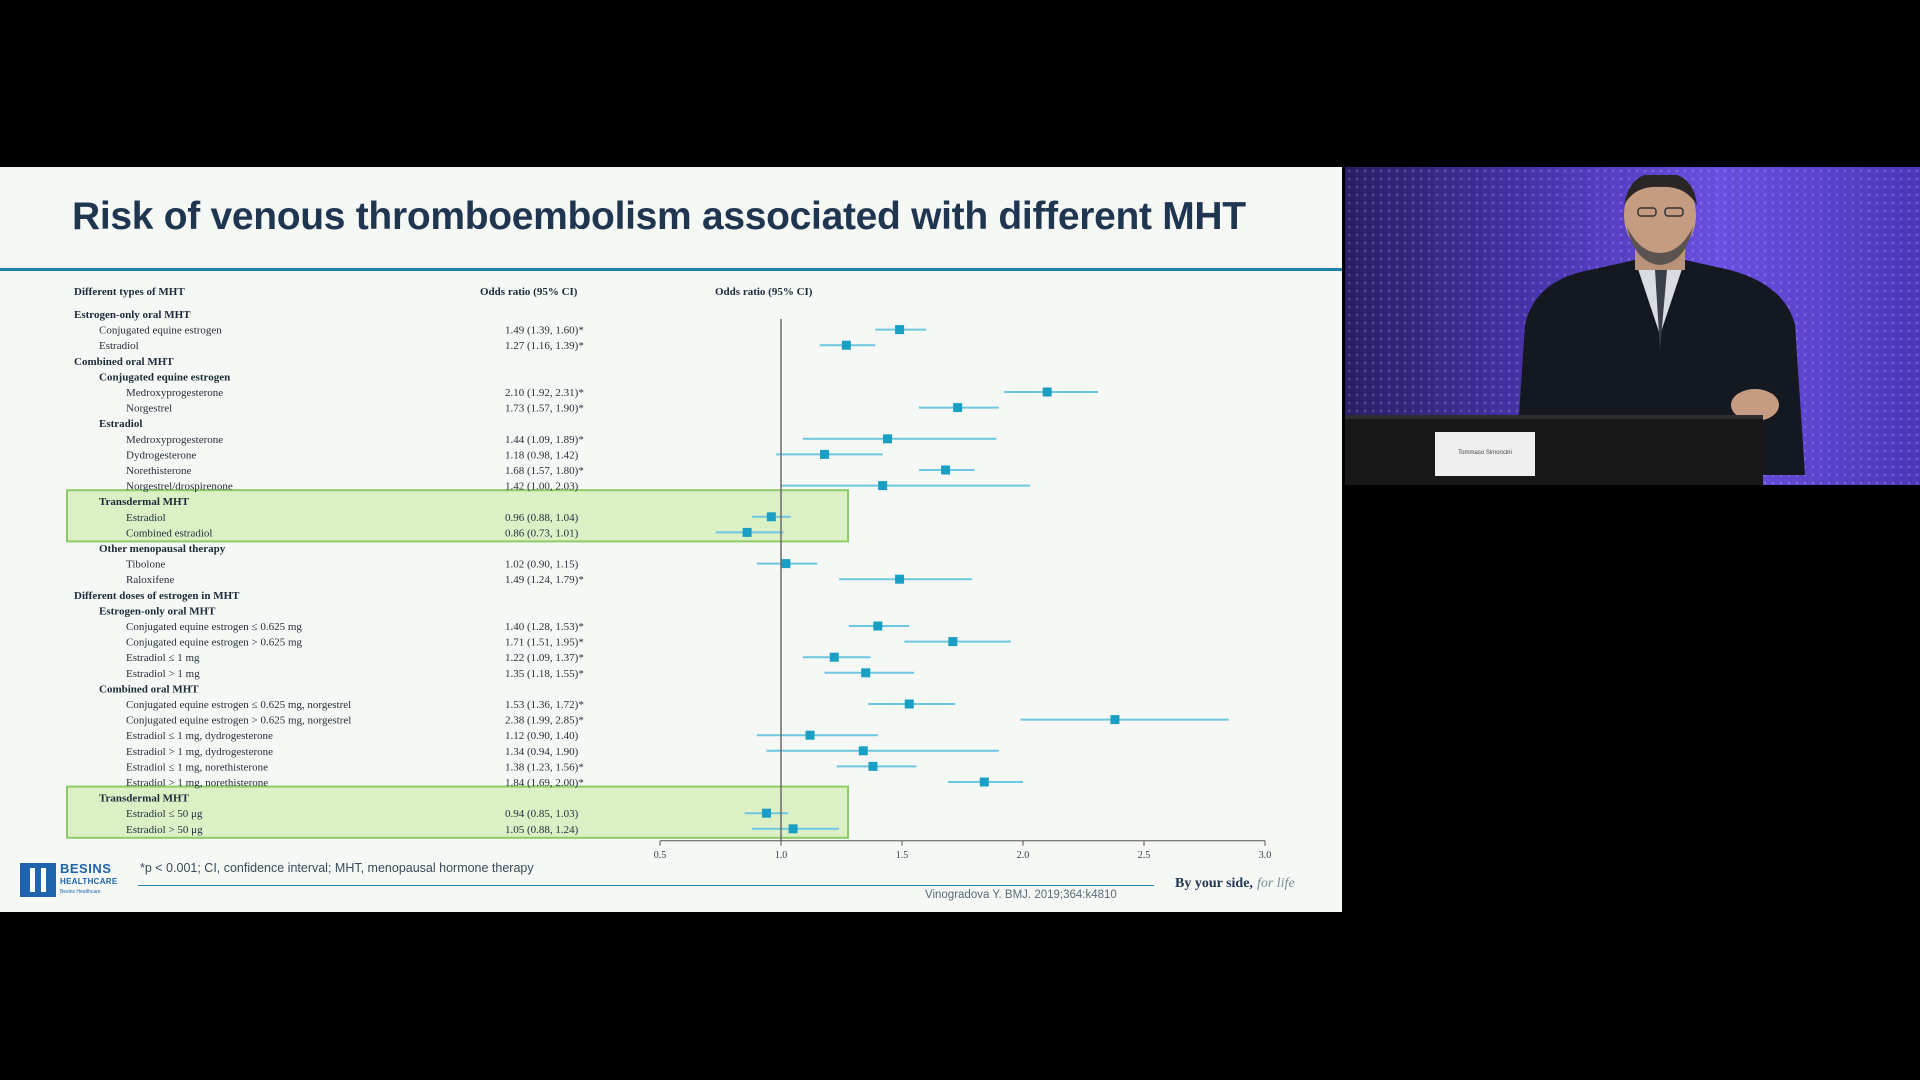 This screenshot has height=1080, width=1920. I want to click on company-logo: BESINS HEALTHCARE Besins Healthcare, so click(71, 881).